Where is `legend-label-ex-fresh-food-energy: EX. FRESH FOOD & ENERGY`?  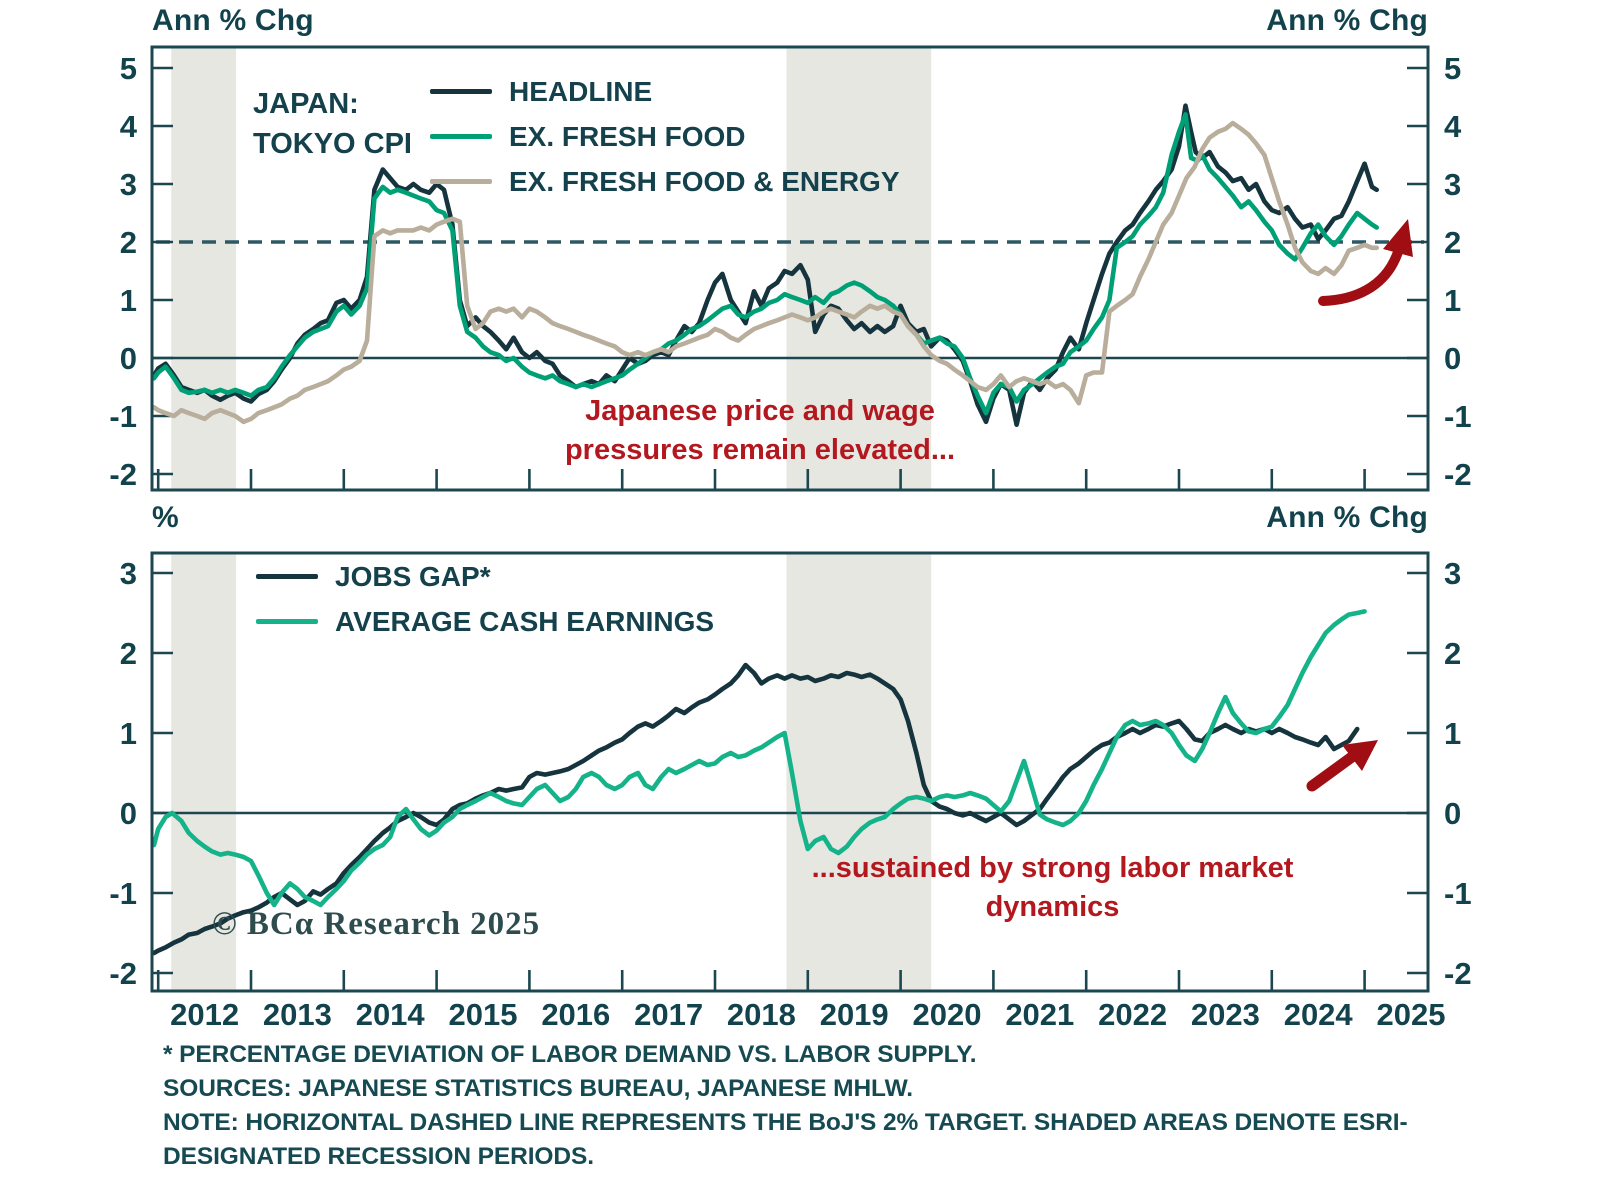
legend-label-ex-fresh-food-energy: EX. FRESH FOOD & ENERGY is located at coordinates (704, 181).